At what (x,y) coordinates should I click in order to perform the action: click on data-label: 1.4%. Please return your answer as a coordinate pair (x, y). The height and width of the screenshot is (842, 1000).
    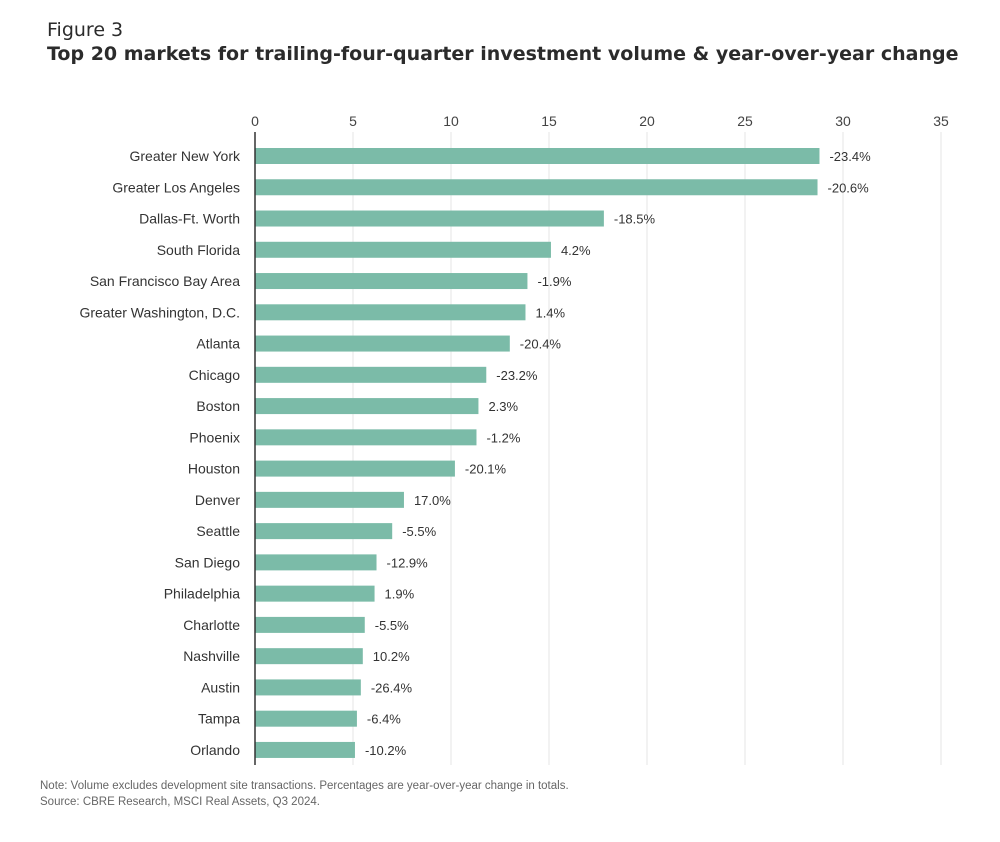
    Looking at the image, I should click on (550, 312).